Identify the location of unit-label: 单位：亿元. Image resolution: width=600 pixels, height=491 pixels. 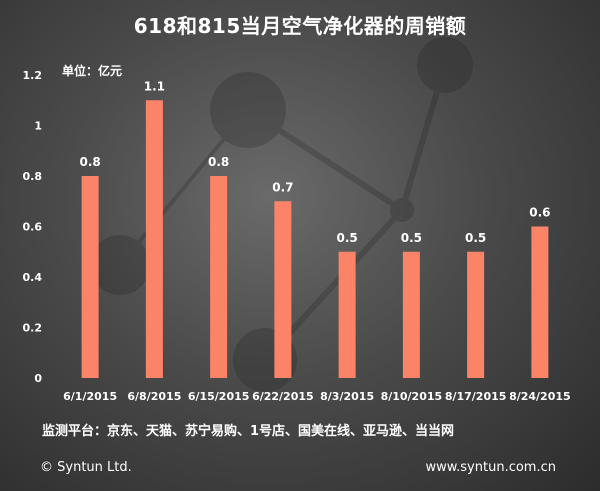
(92, 71).